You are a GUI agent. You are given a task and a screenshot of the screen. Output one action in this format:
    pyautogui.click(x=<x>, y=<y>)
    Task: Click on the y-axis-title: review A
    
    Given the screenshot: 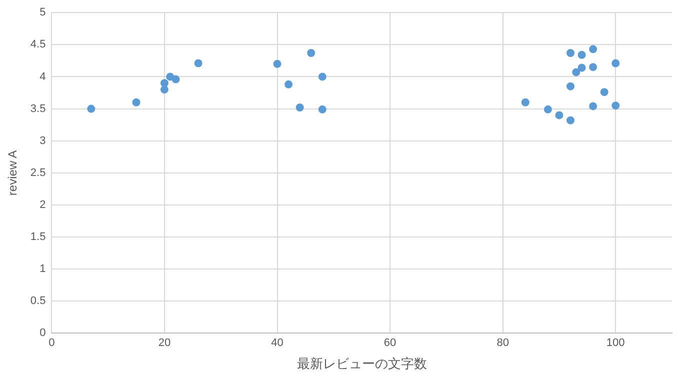 What is the action you would take?
    pyautogui.click(x=13, y=173)
    